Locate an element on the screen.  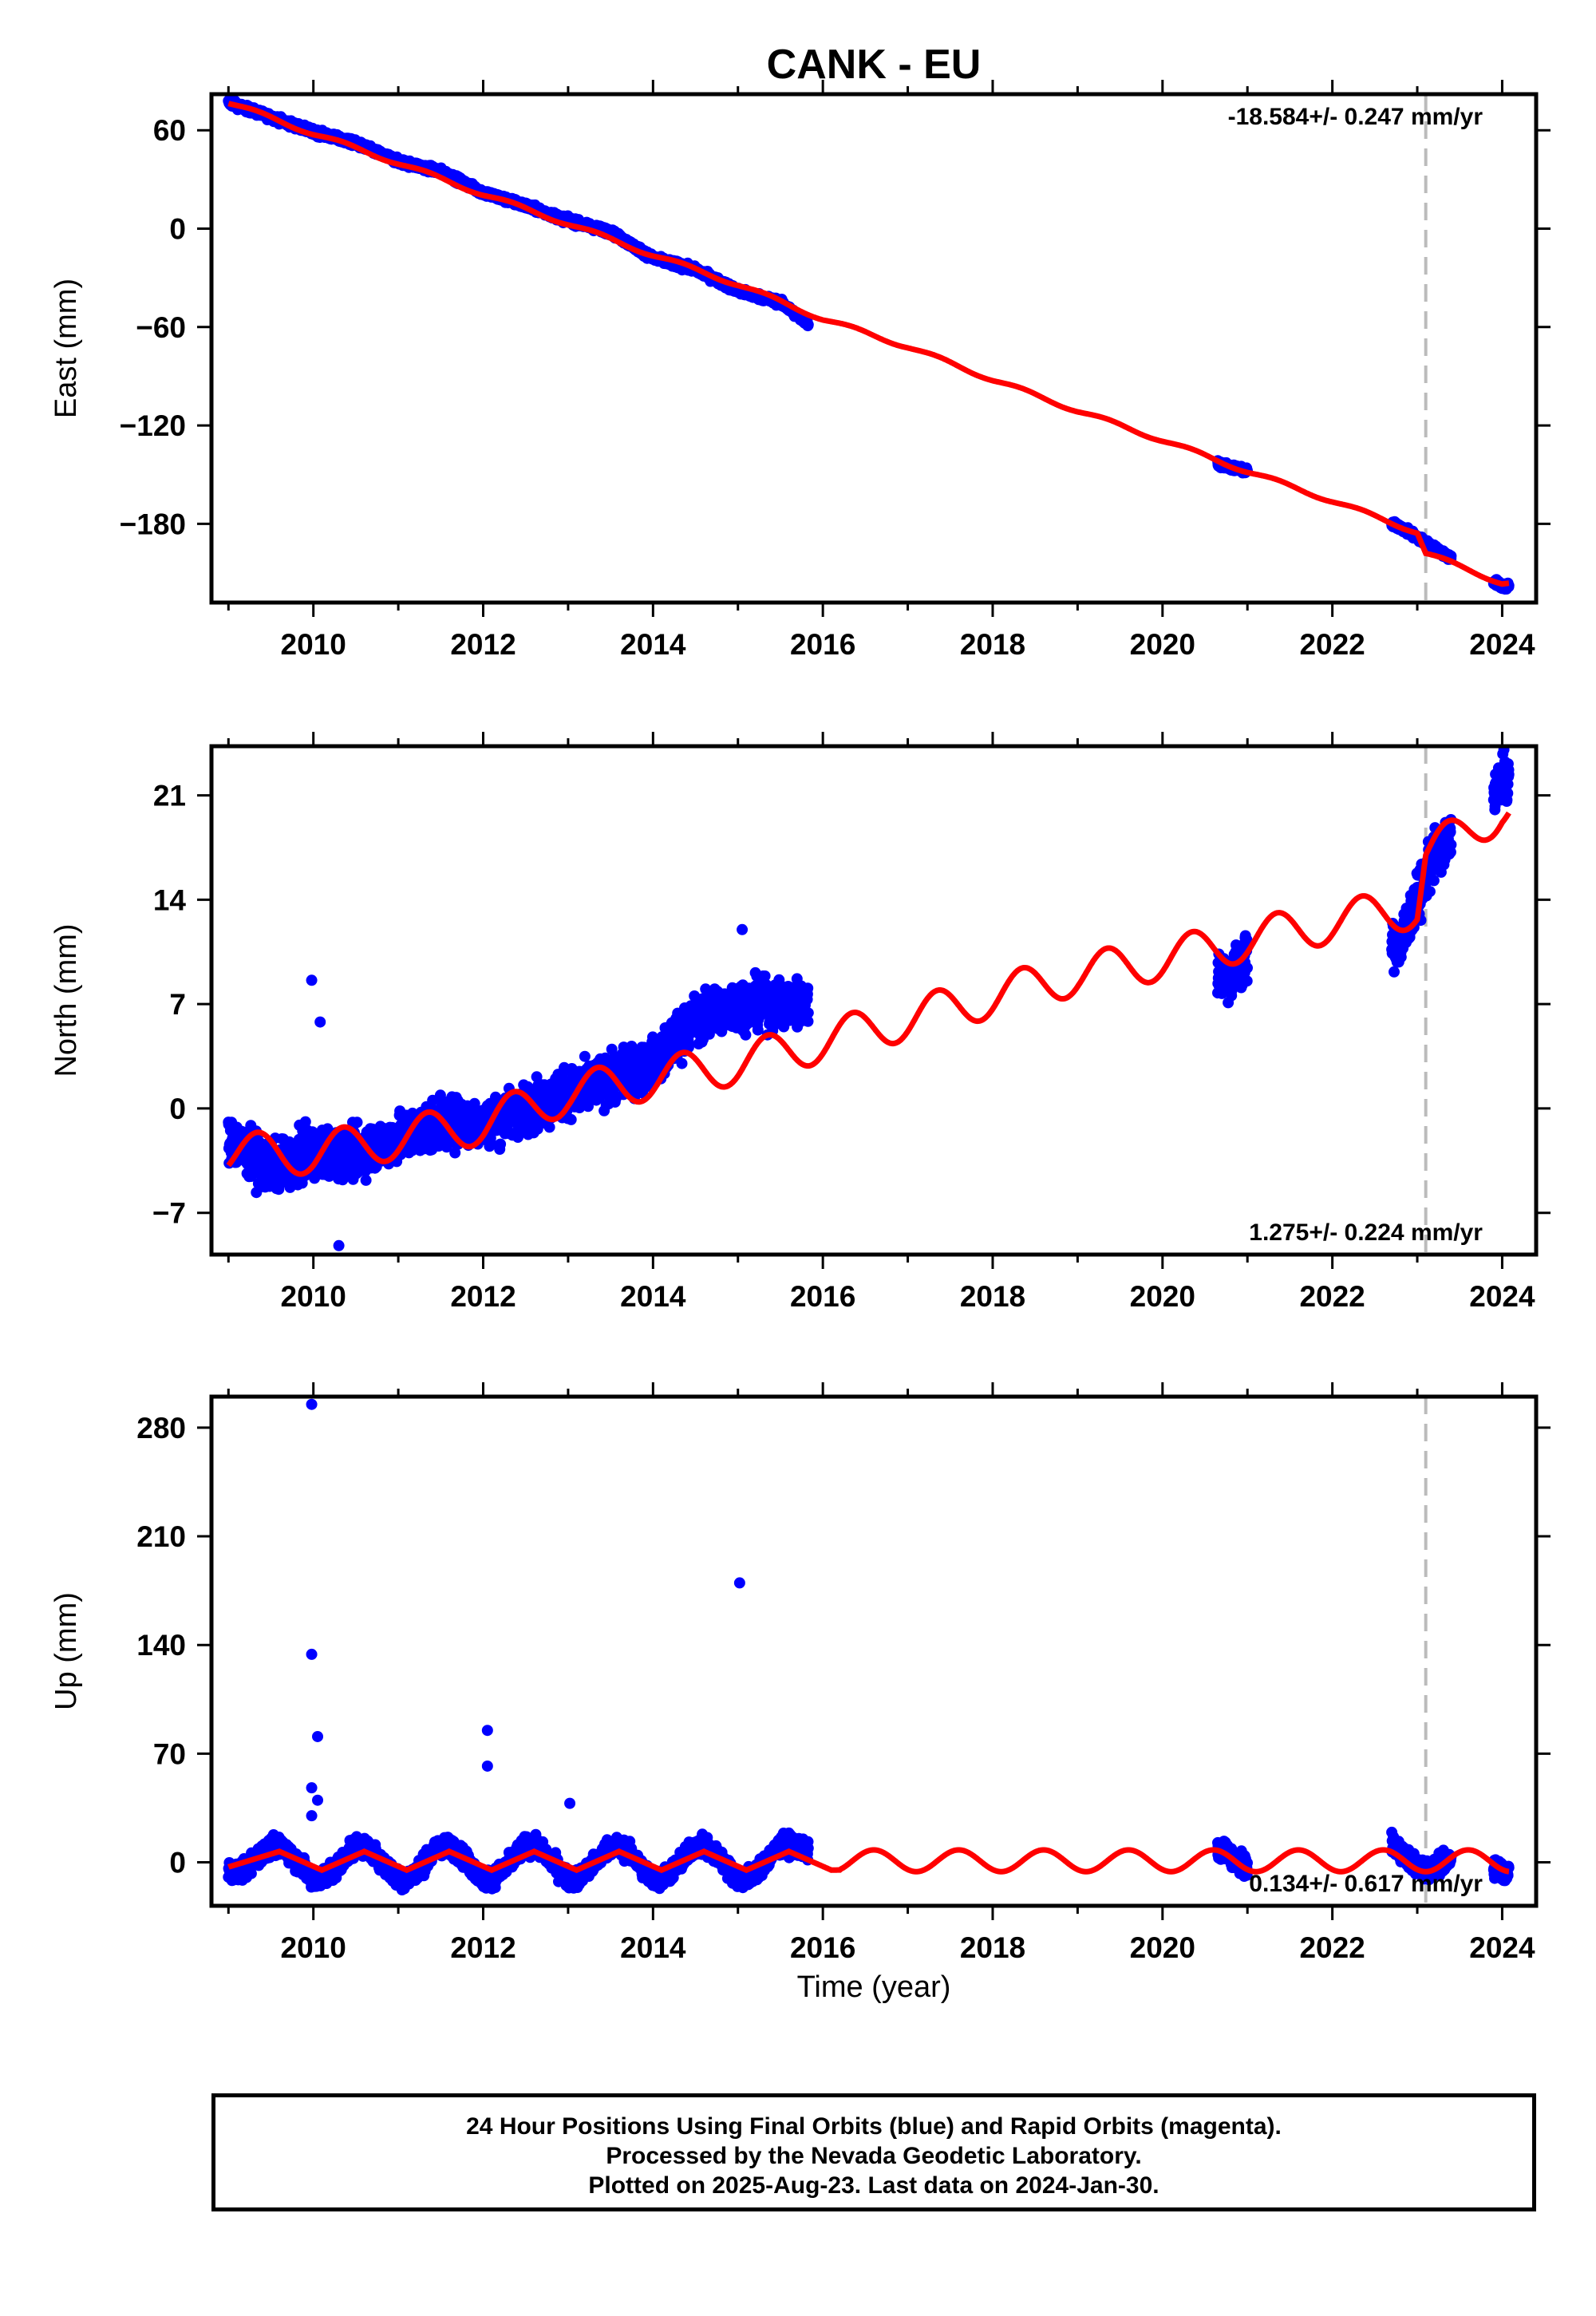
x-tick-label: 2012 is located at coordinates (483, 644).